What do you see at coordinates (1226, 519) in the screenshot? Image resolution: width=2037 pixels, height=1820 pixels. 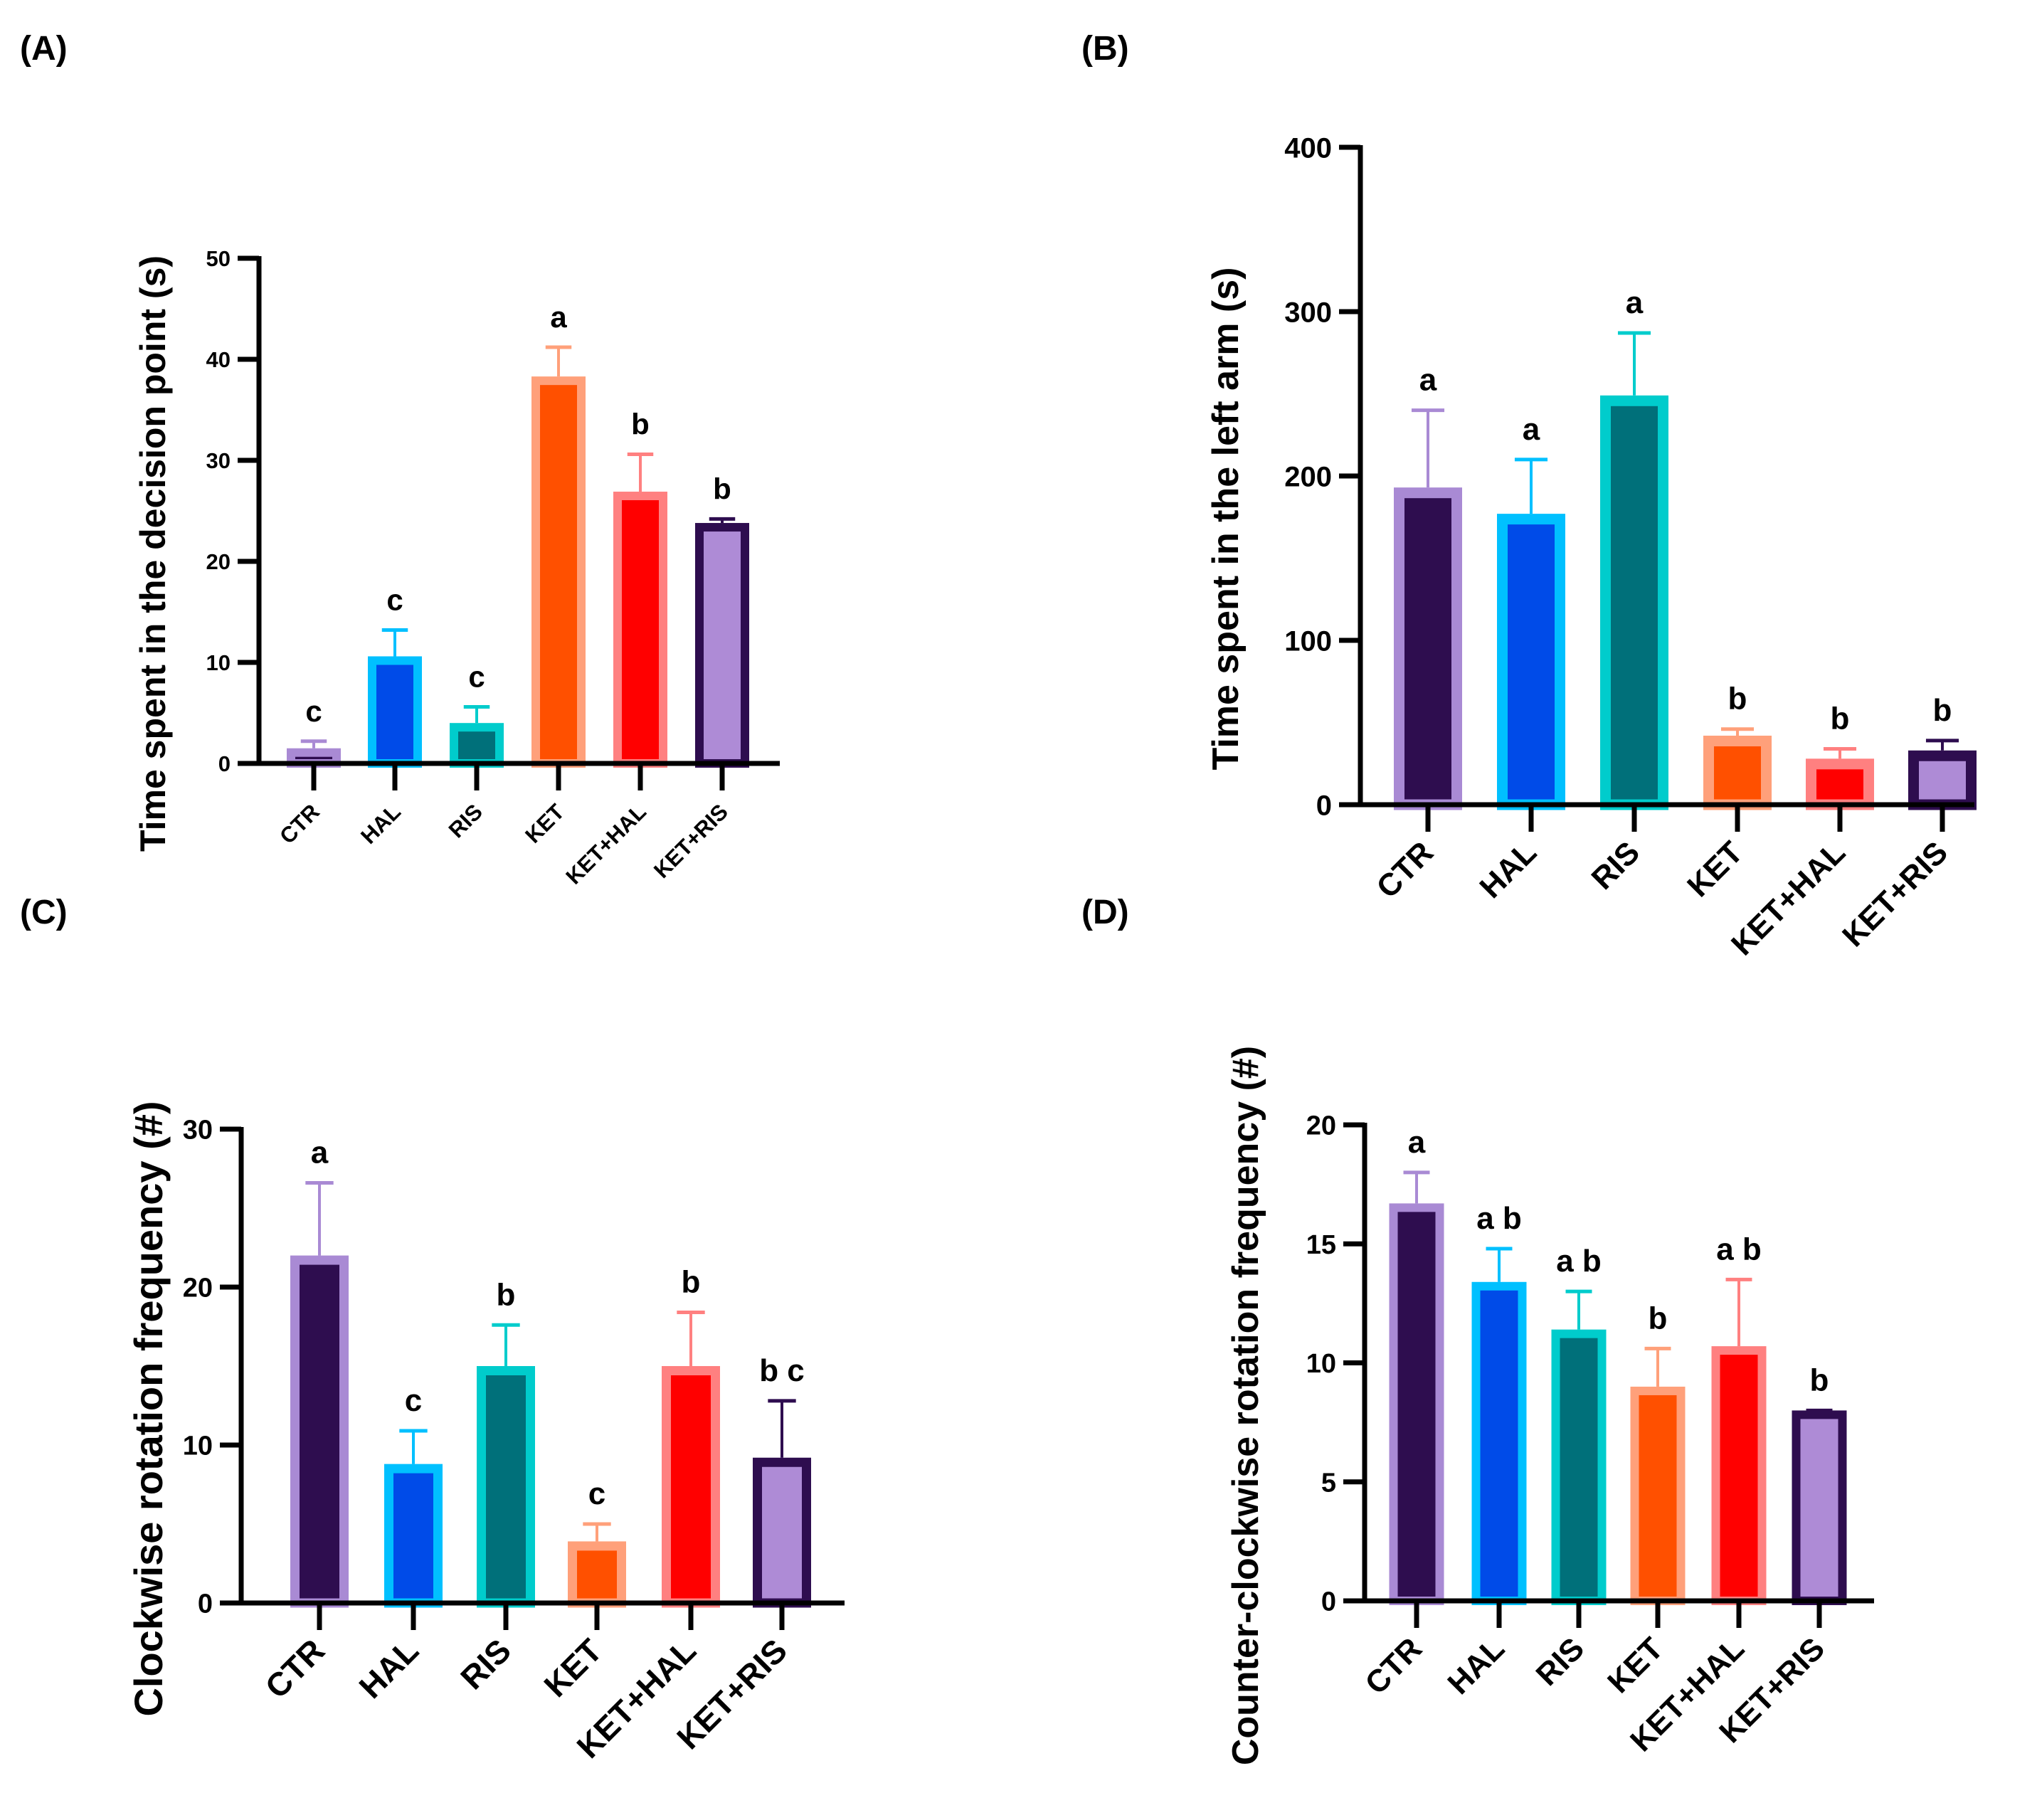 I see `y-axis-label: Time spent in the left arm (s)` at bounding box center [1226, 519].